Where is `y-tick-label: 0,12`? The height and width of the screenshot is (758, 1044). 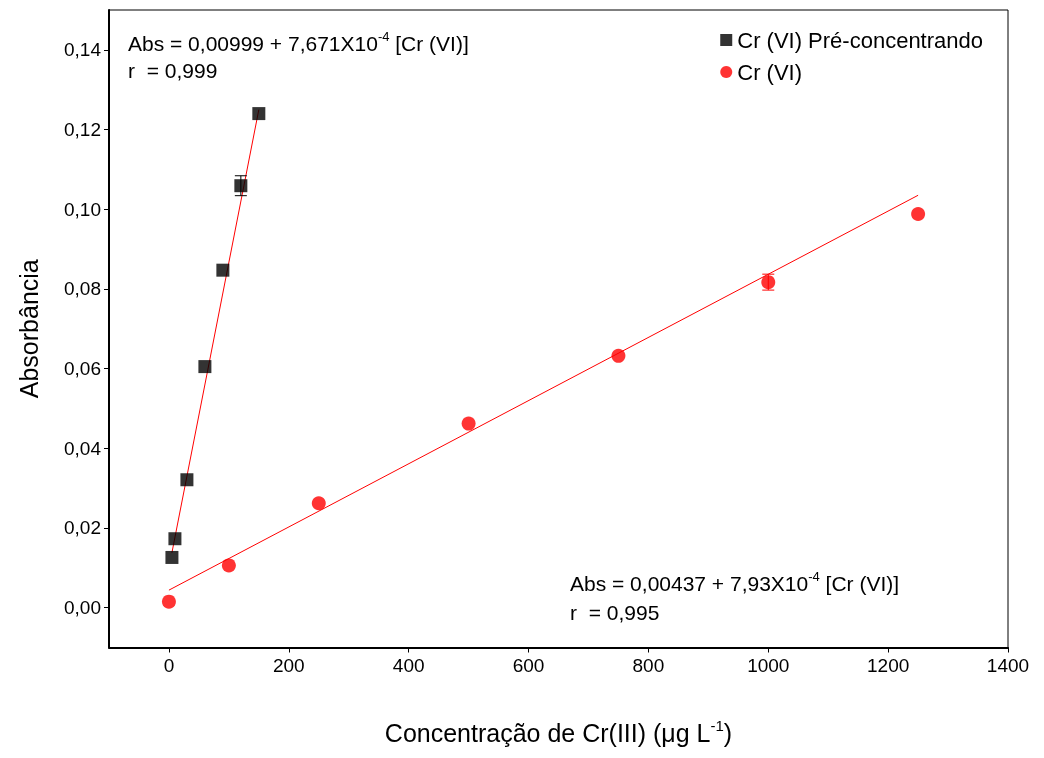 y-tick-label: 0,12 is located at coordinates (82, 130).